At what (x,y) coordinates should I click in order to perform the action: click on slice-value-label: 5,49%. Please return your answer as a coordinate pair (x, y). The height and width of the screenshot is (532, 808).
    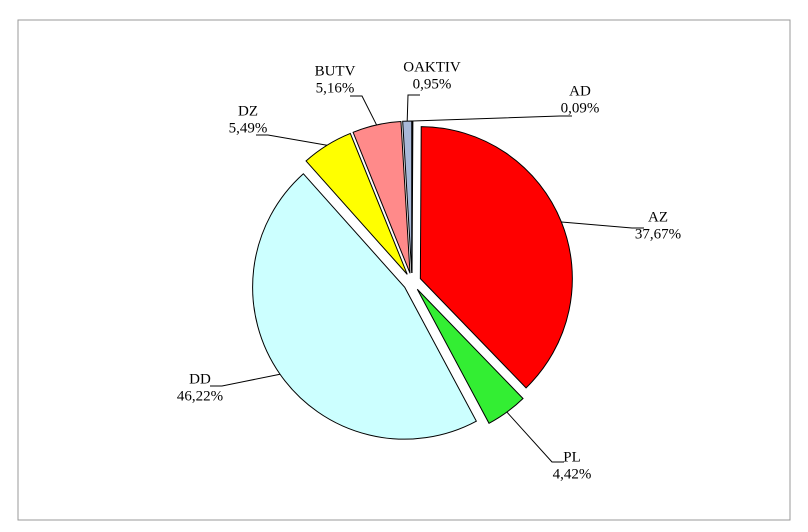
    Looking at the image, I should click on (248, 128).